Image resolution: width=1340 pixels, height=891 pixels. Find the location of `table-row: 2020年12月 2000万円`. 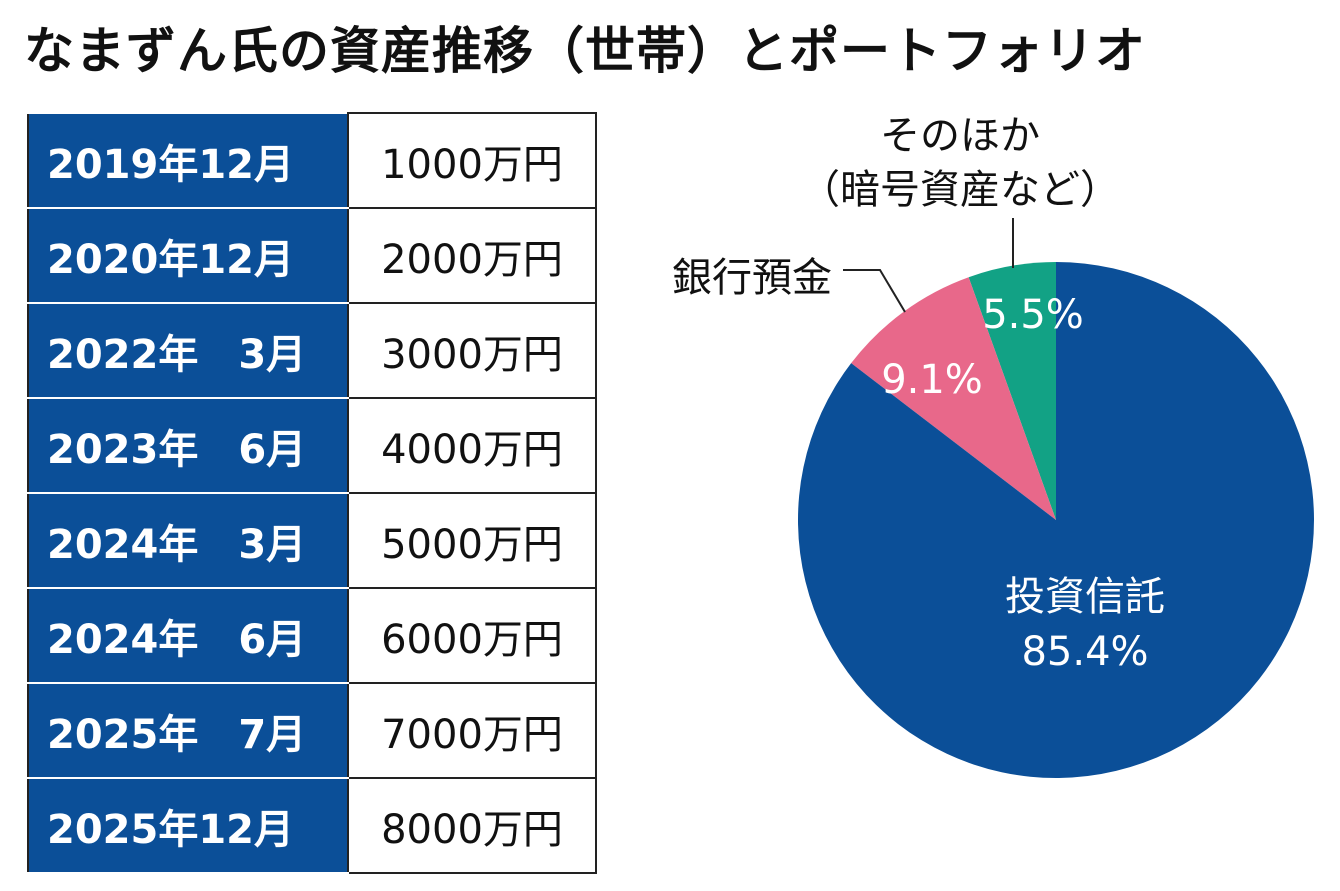

table-row: 2020年12月 2000万円 is located at coordinates (312, 255).